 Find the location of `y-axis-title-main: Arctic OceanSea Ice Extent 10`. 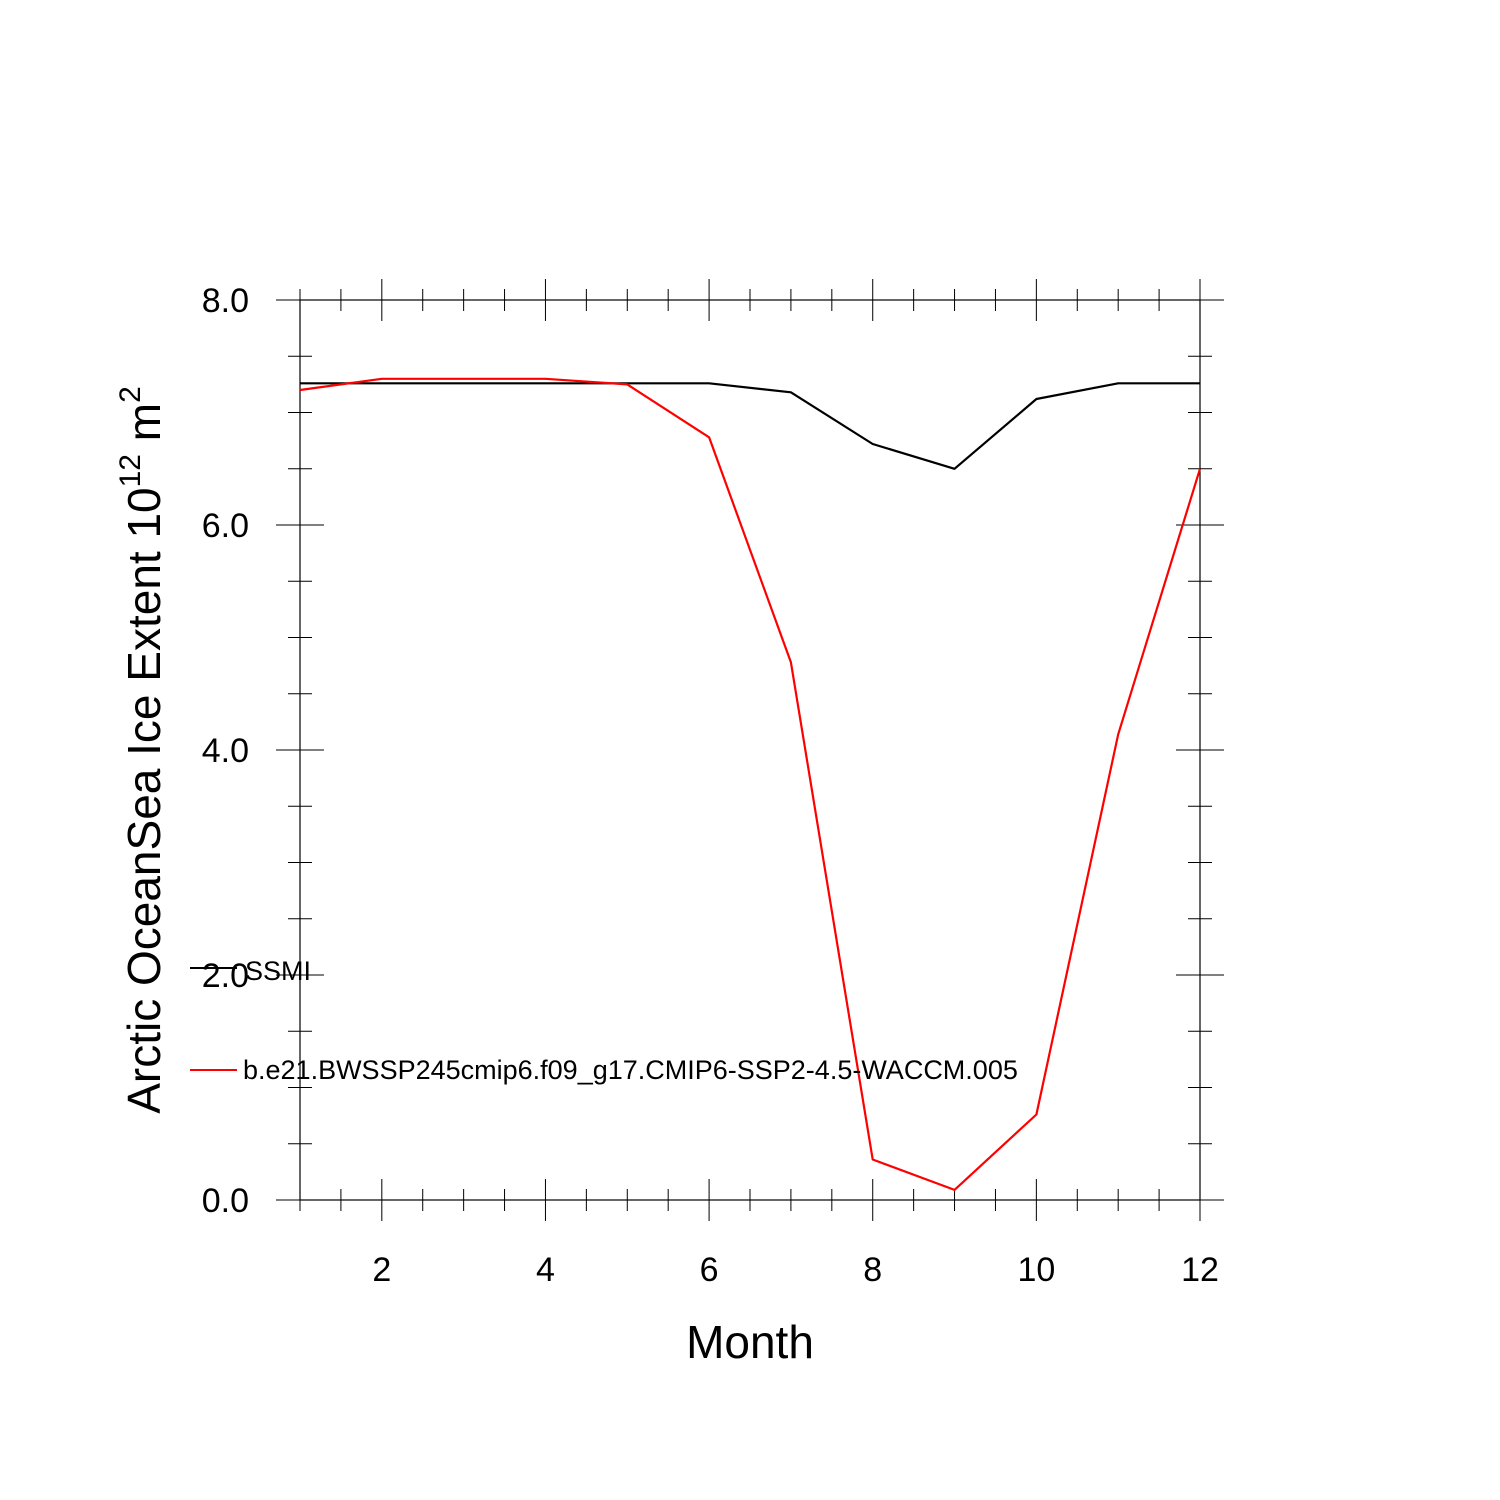

y-axis-title-main: Arctic OceanSea Ice Extent 10 is located at coordinates (144, 800).